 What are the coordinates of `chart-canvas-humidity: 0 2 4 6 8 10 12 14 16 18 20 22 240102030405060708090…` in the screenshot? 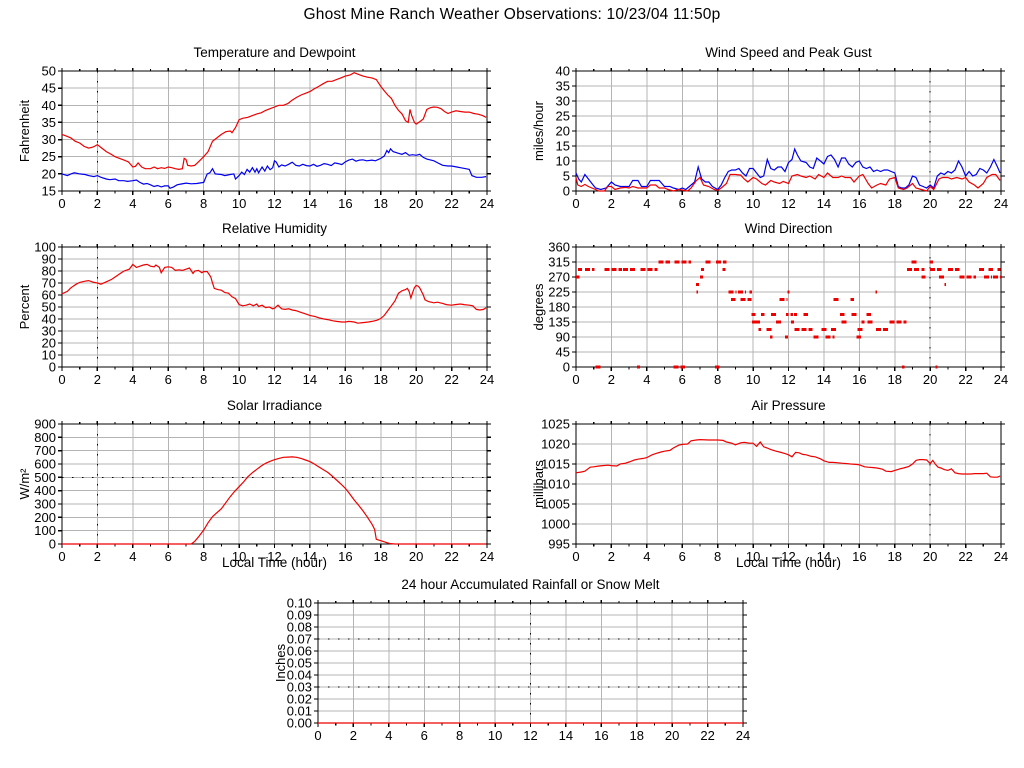 It's located at (264, 314).